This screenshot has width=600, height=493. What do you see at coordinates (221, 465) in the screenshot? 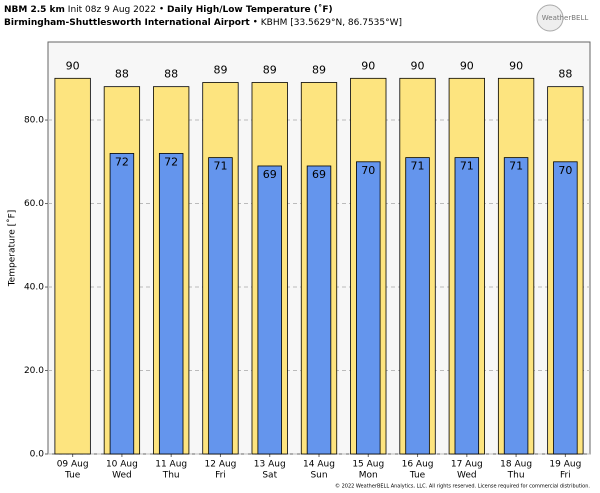
I see `x-tick-label: 12 Aug` at bounding box center [221, 465].